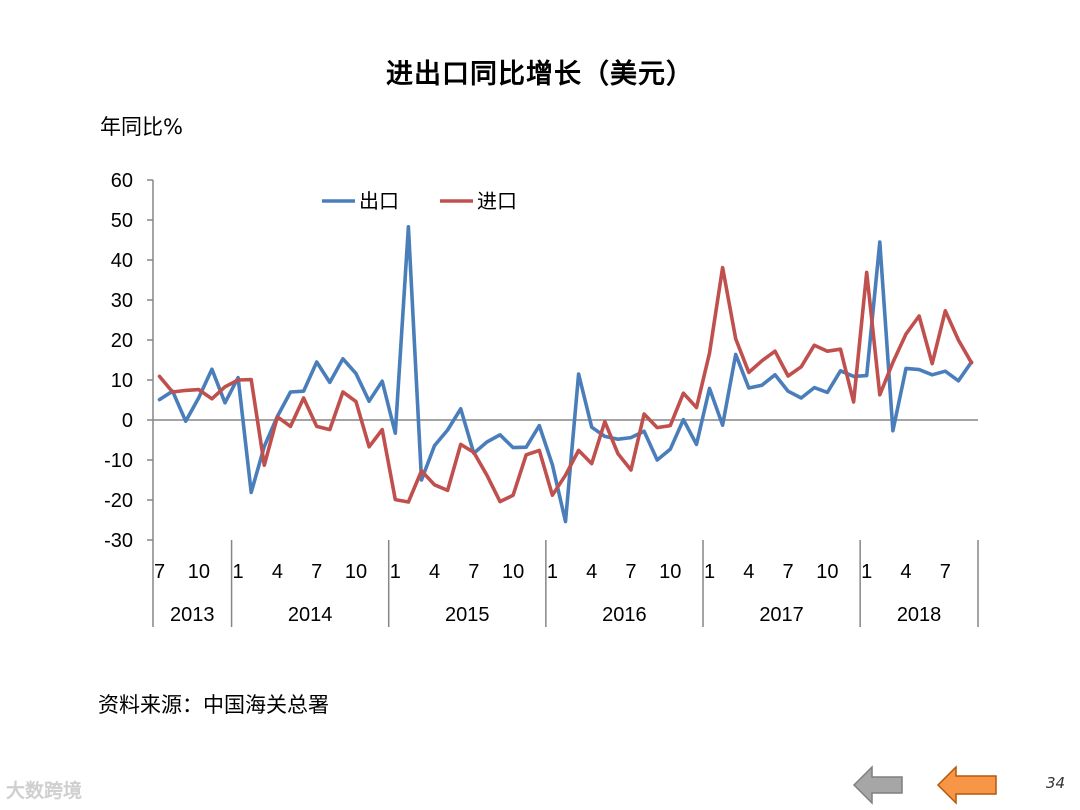 The image size is (1080, 810). I want to click on y-tick-label: 20, so click(122, 341).